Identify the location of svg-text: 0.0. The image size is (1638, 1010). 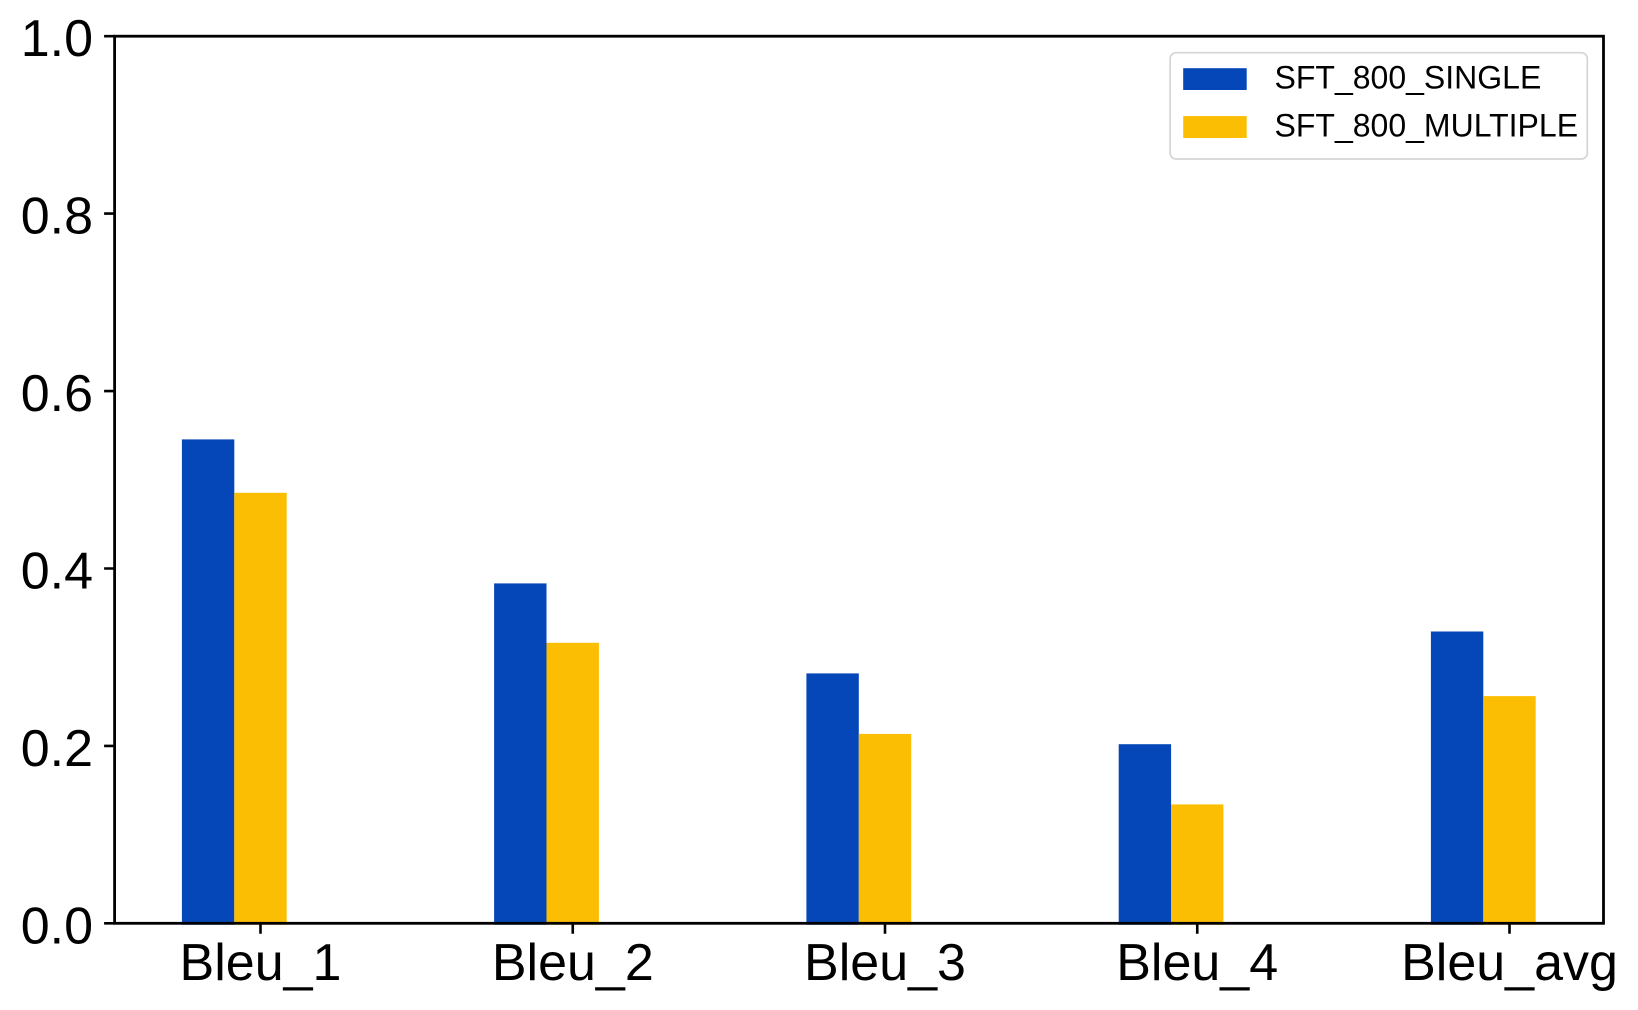
(57, 926).